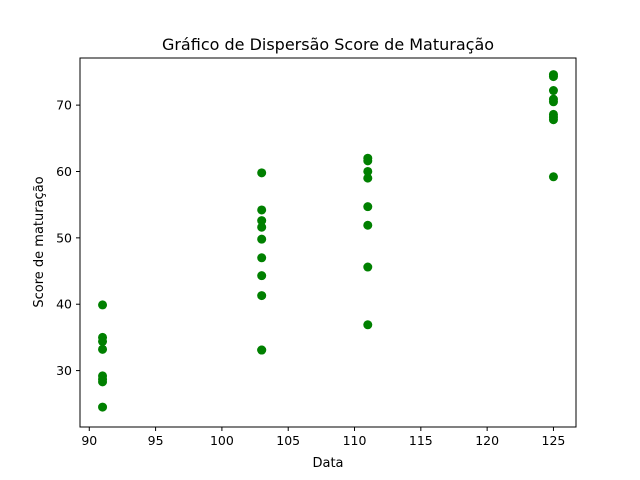 This screenshot has height=480, width=640. Describe the element at coordinates (64, 304) in the screenshot. I see `y-tick-label: 40` at that location.